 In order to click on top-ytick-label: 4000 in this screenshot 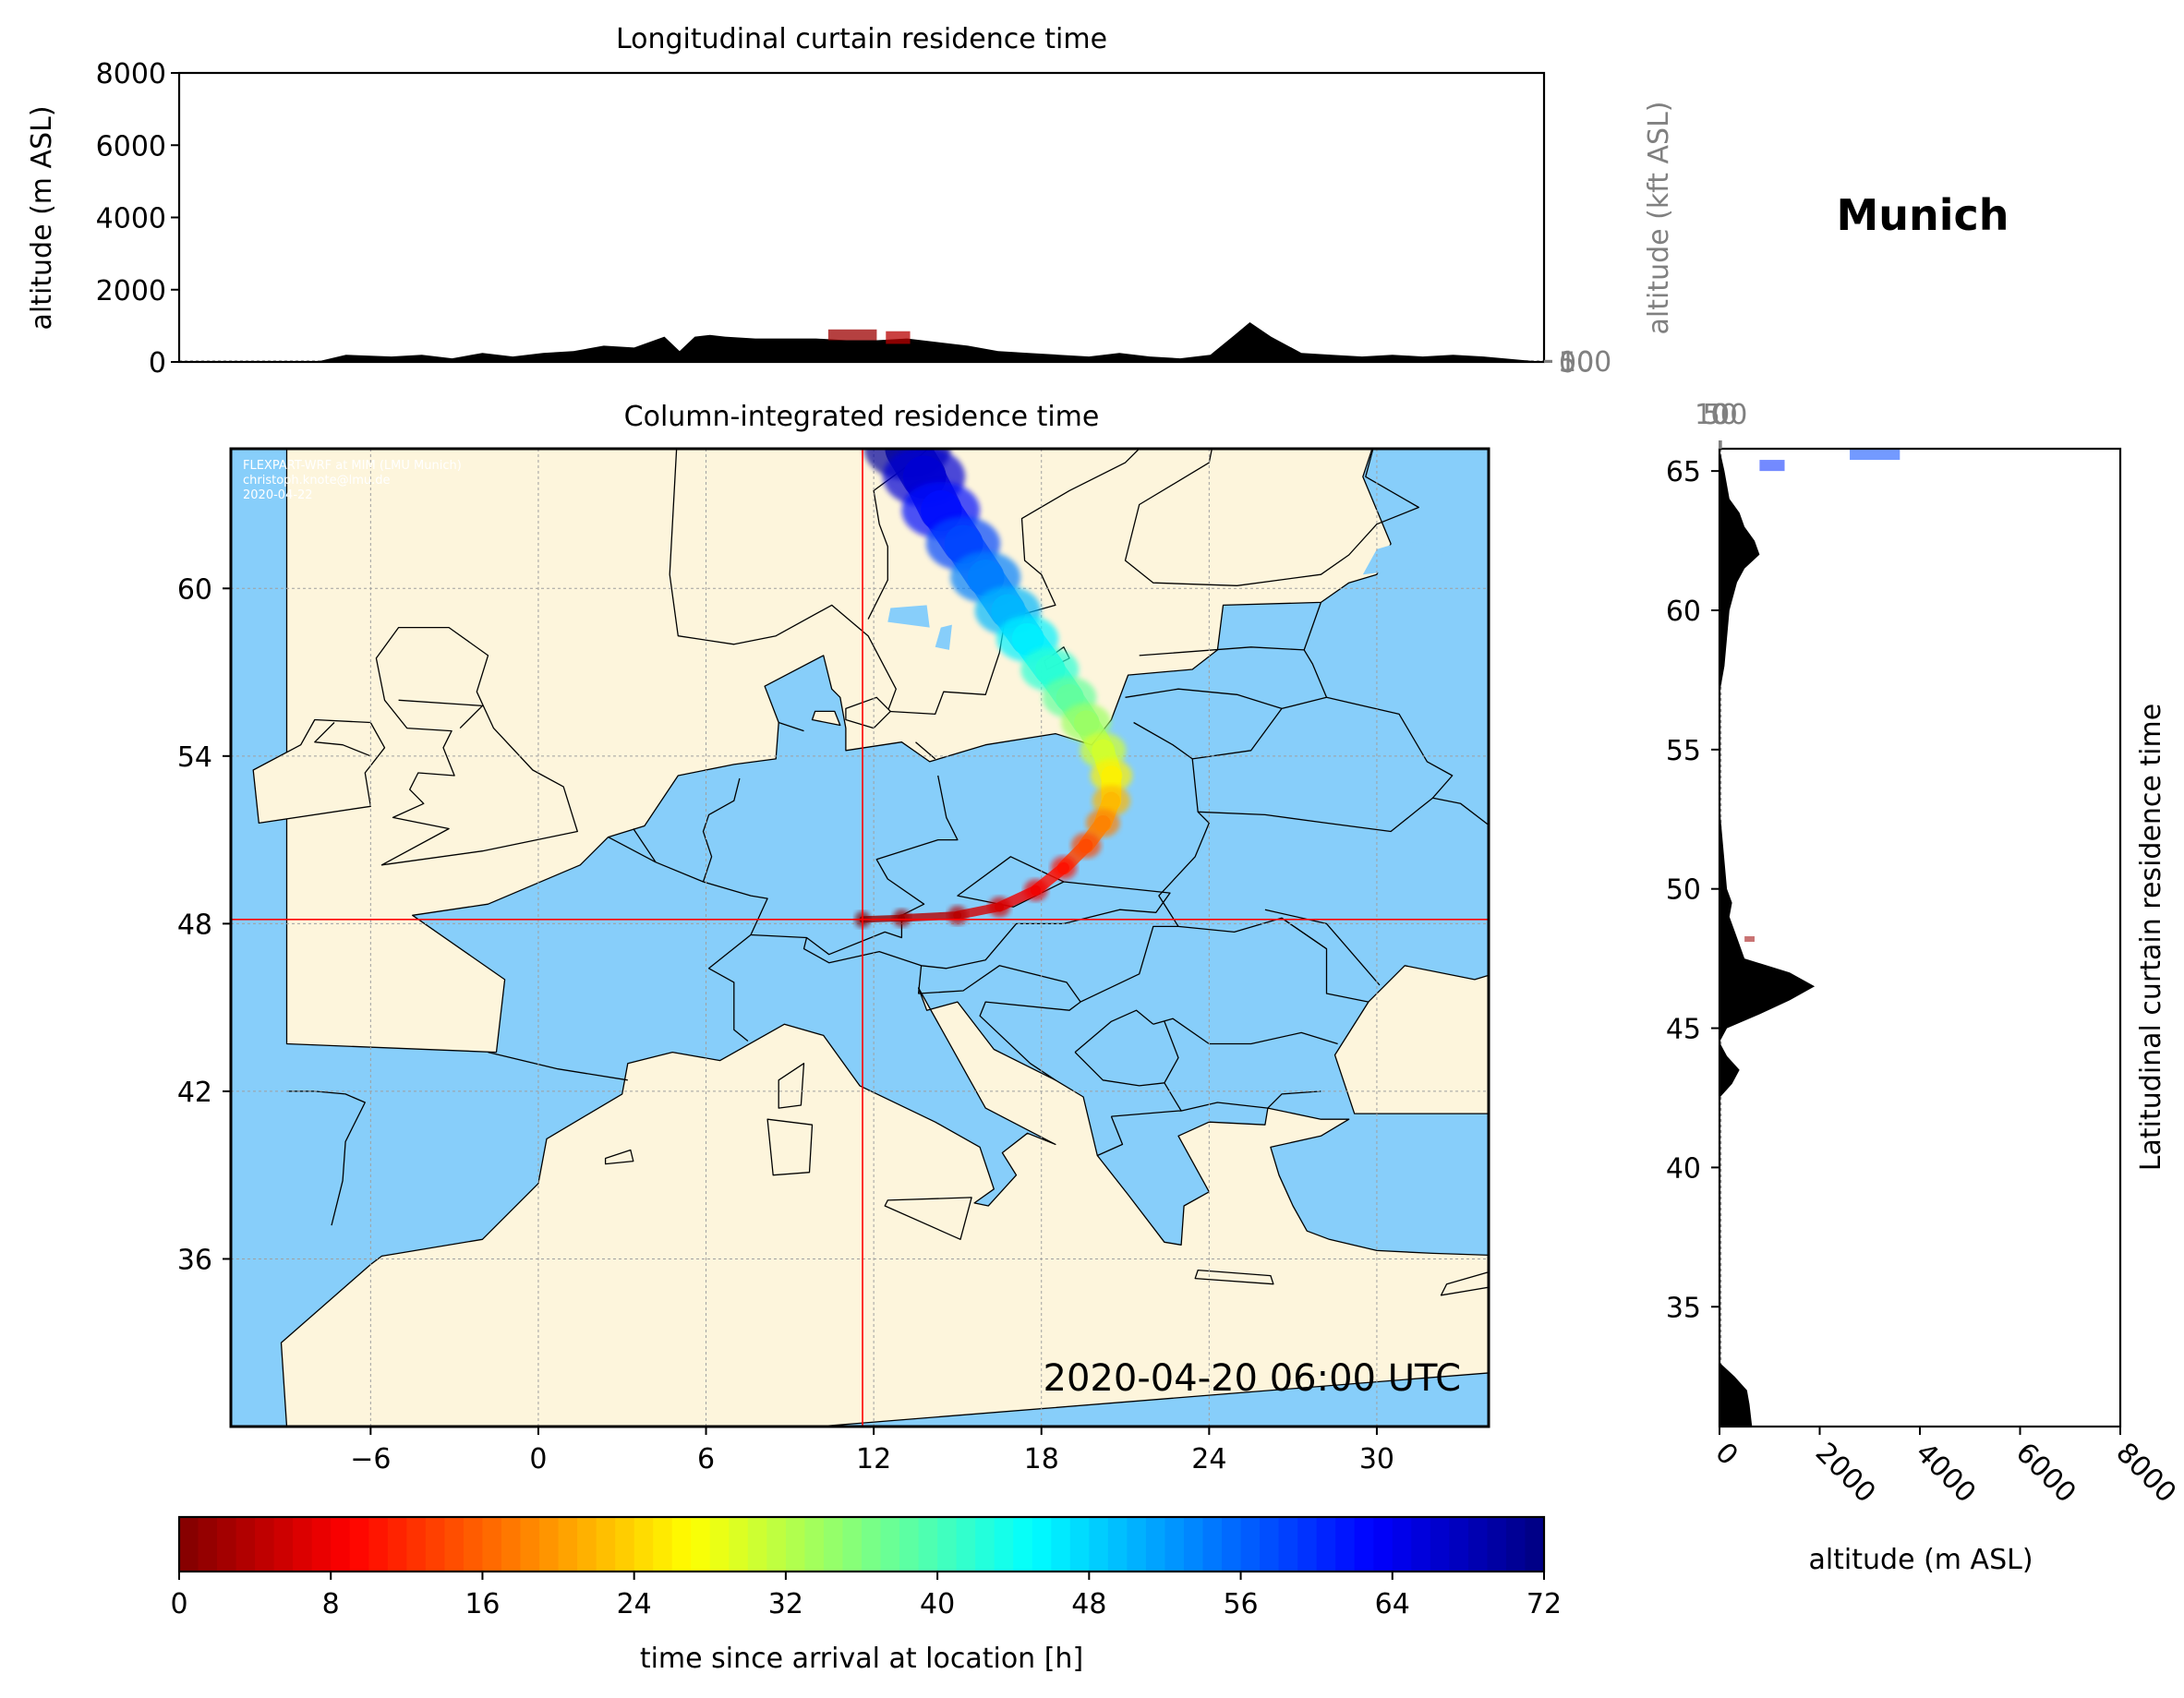, I will do `click(131, 219)`.